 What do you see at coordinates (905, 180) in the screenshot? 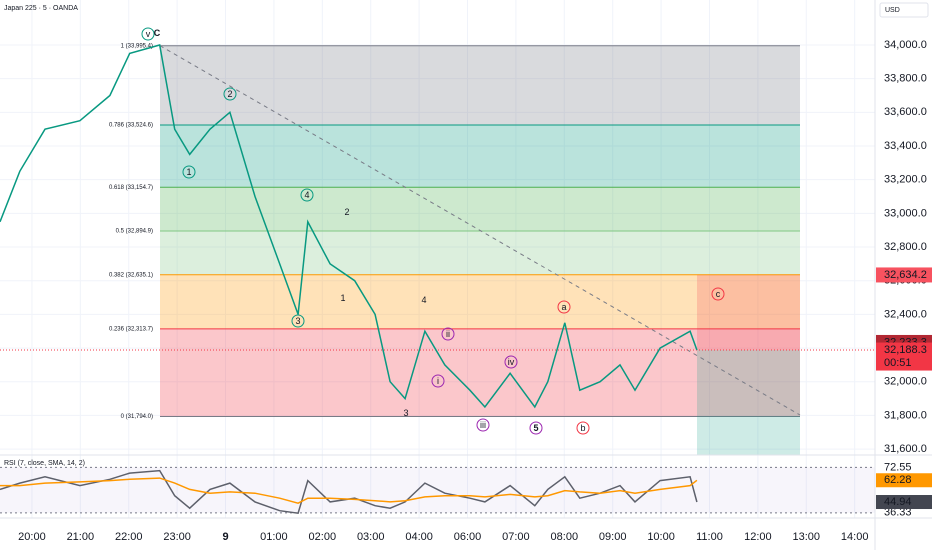
I see `y-tick-label: 33,200.0` at bounding box center [905, 180].